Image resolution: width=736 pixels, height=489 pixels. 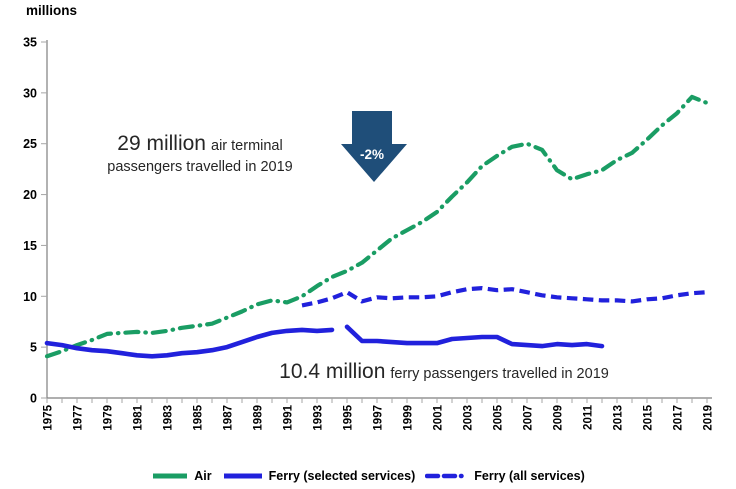 I want to click on air-line-swatch-icon, so click(x=170, y=476).